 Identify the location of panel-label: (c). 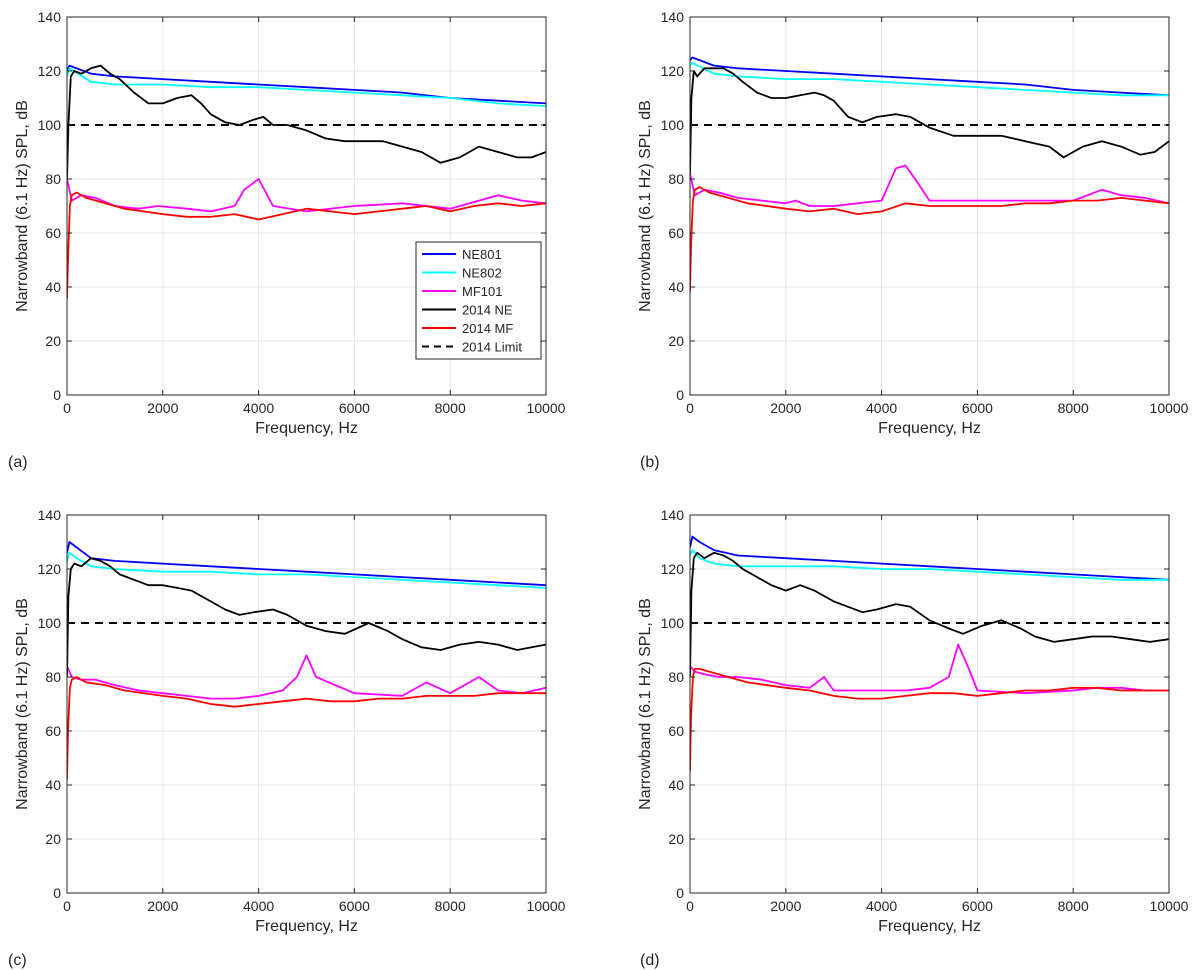
(17, 960).